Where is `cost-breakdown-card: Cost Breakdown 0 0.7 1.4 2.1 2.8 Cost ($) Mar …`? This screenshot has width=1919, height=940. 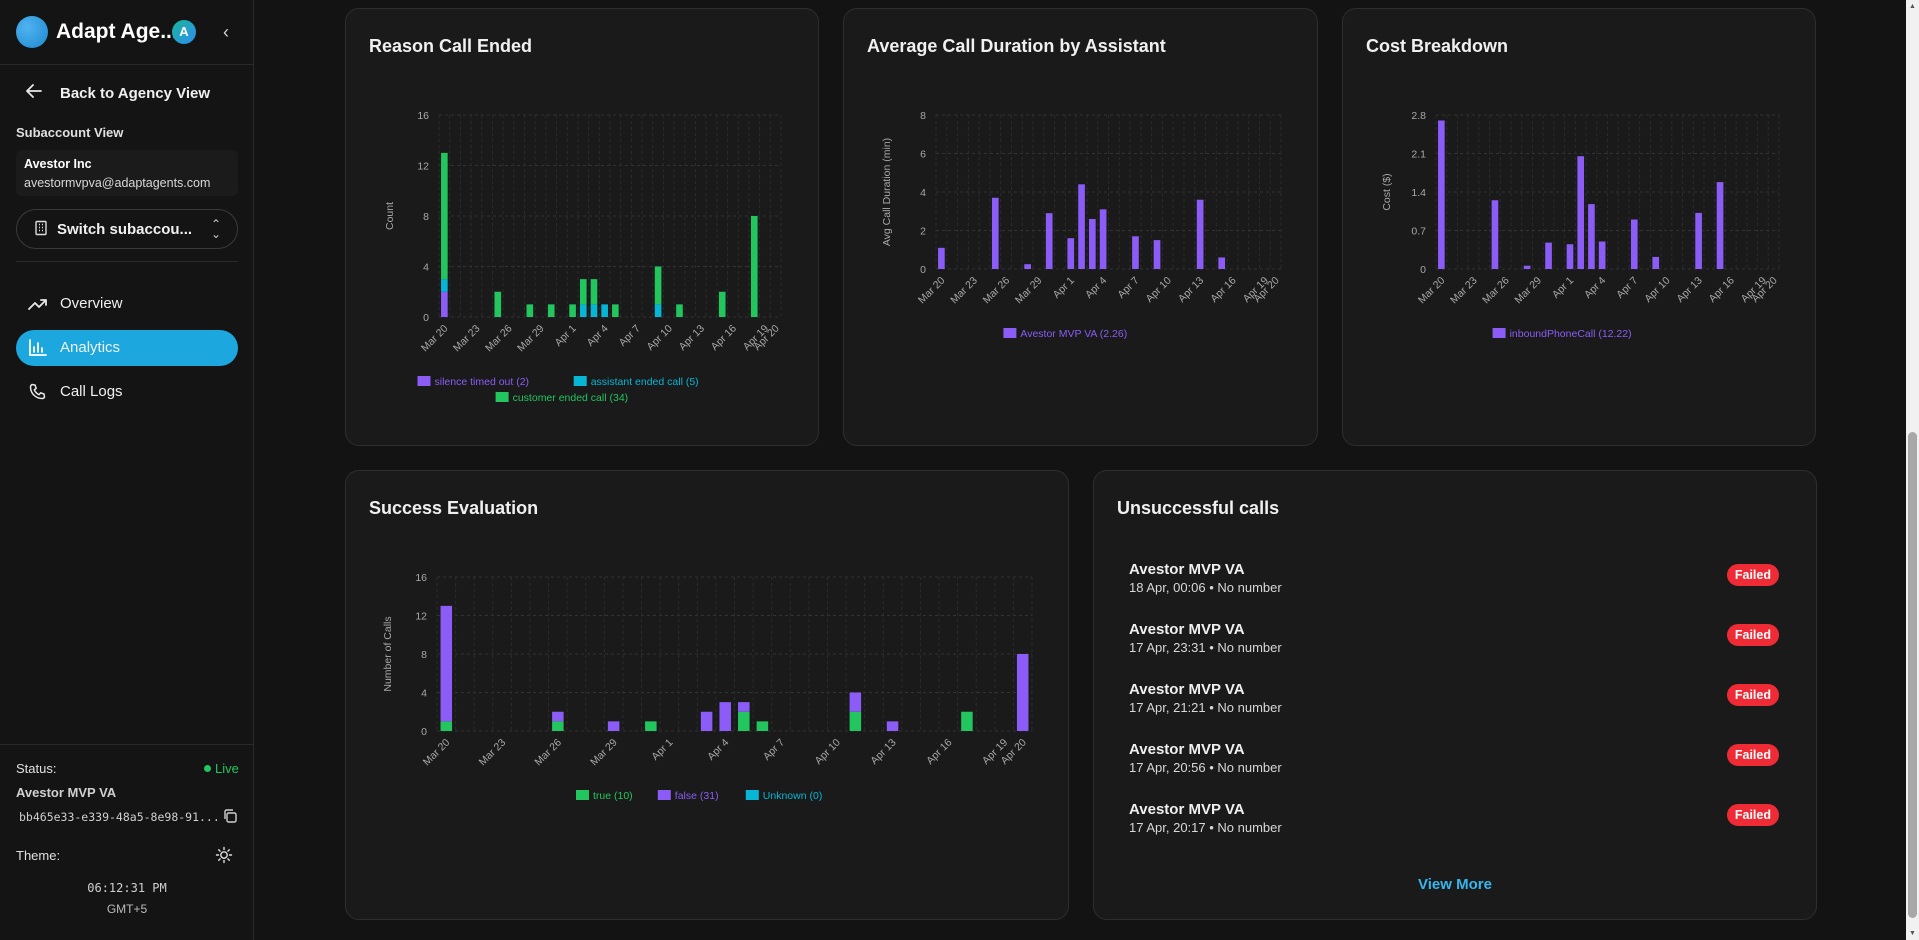
cost-breakdown-card: Cost Breakdown 0 0.7 1.4 2.1 2.8 Cost ($) Mar … is located at coordinates (1579, 227).